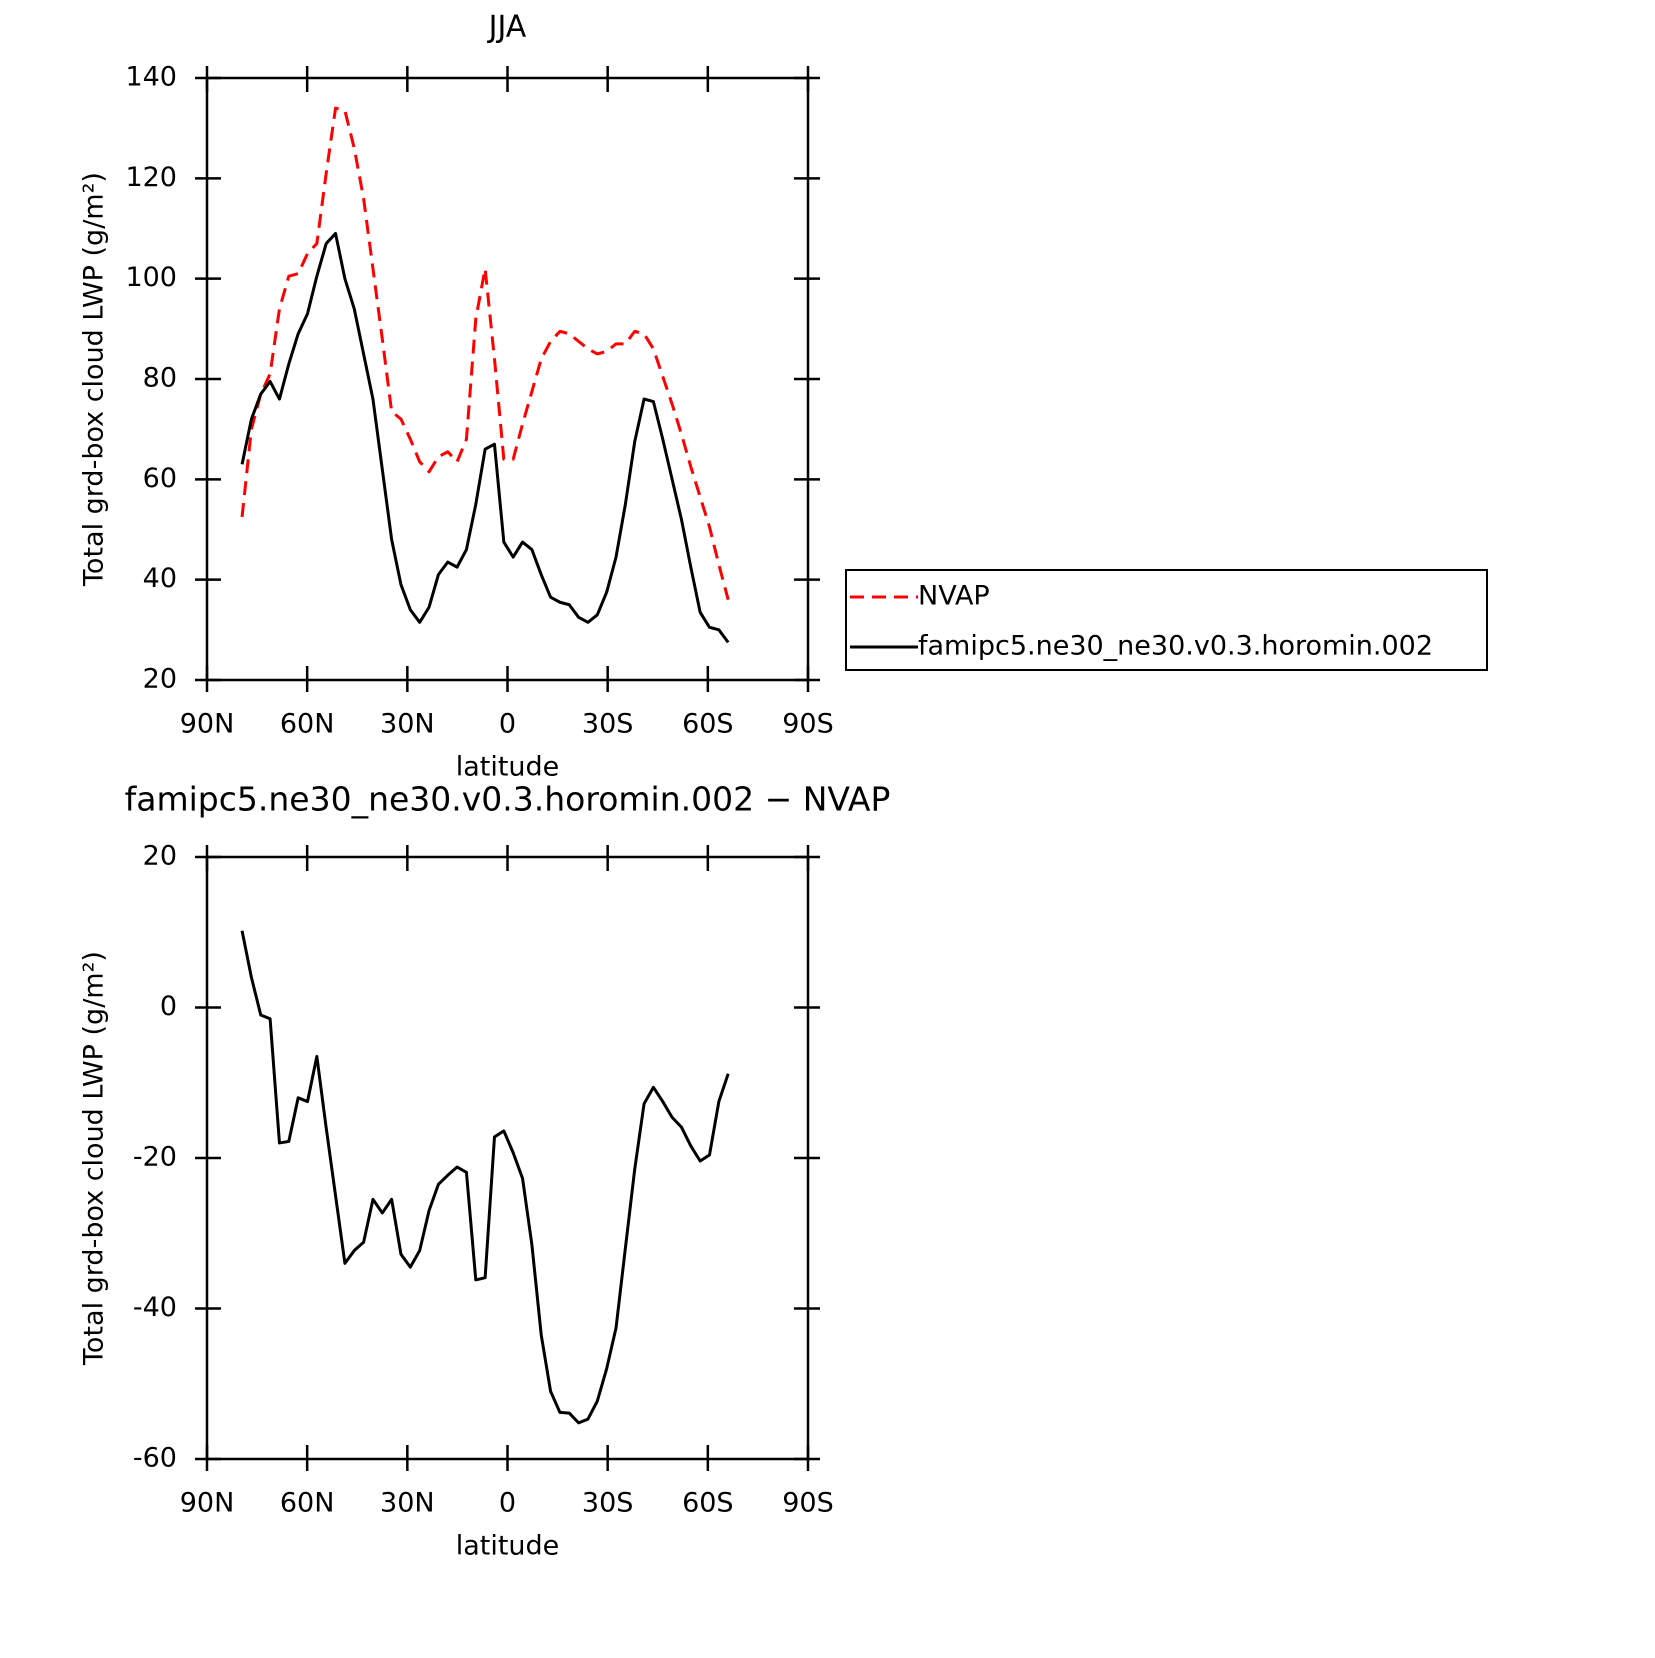 This screenshot has height=1658, width=1655. What do you see at coordinates (155, 1307) in the screenshot?
I see `y-tick-label: -40` at bounding box center [155, 1307].